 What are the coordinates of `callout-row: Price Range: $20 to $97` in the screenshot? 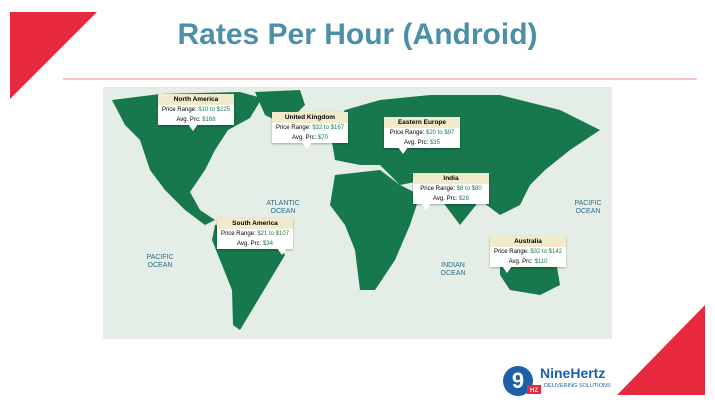 It's located at (422, 133).